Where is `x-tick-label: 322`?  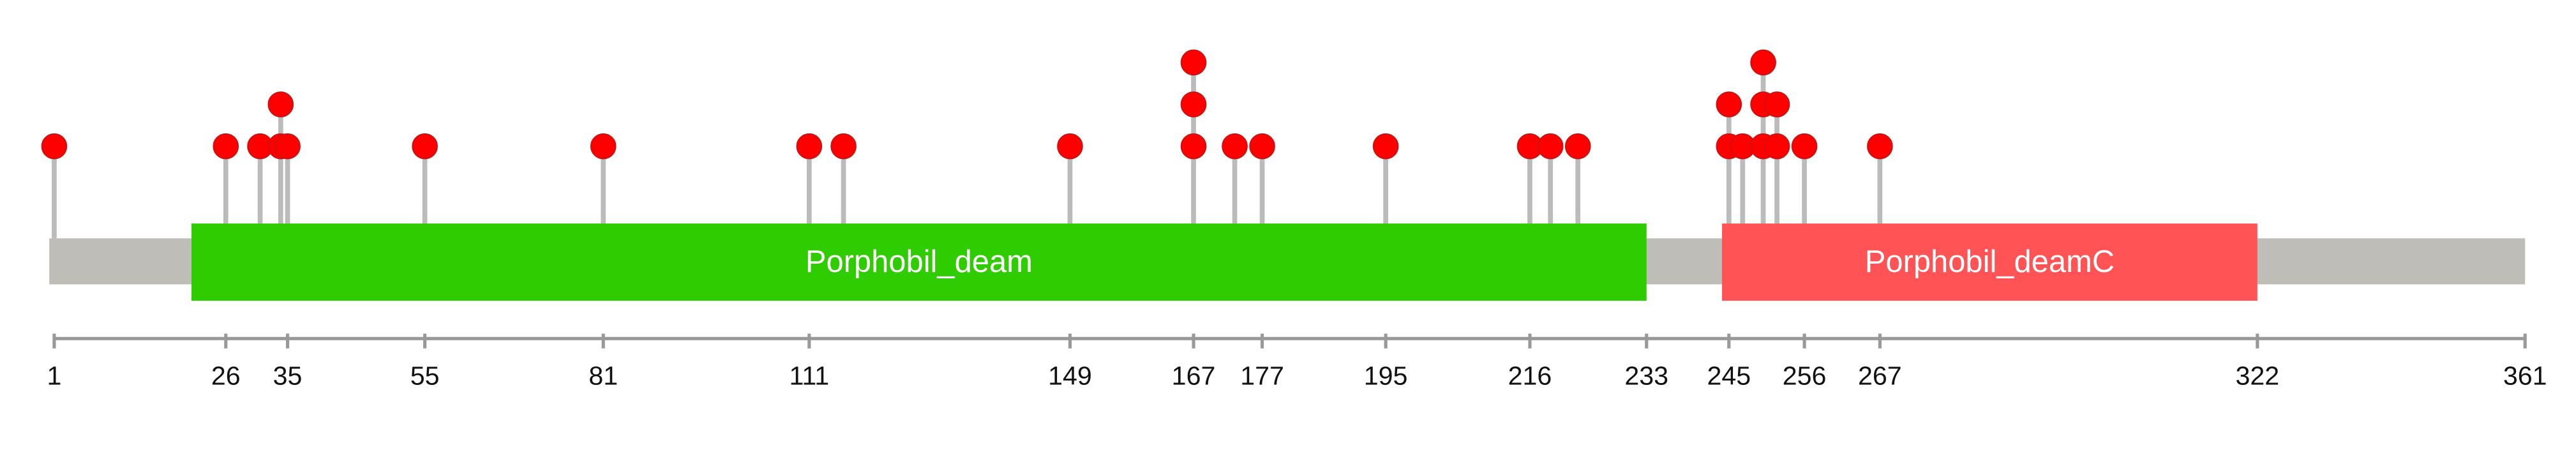 x-tick-label: 322 is located at coordinates (2257, 375).